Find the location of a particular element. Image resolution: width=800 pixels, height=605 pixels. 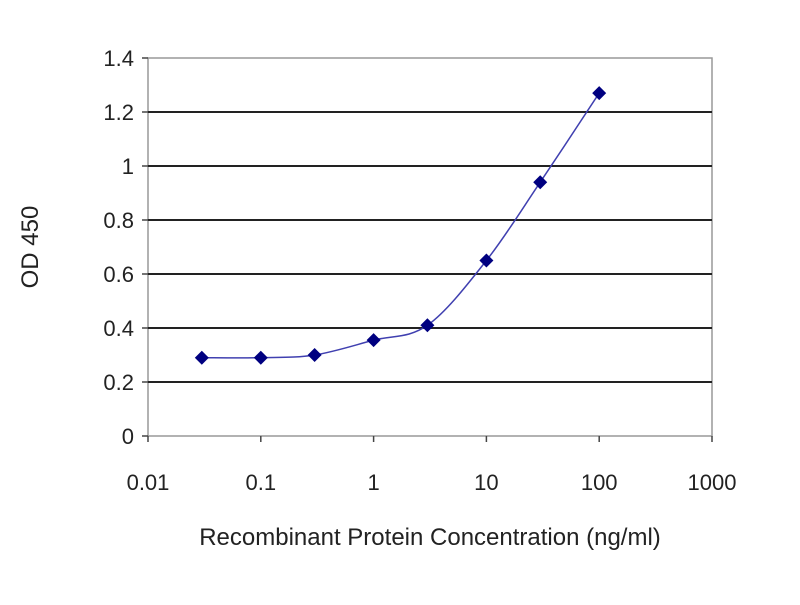

y-tick-label: 0.6 is located at coordinates (118, 274).